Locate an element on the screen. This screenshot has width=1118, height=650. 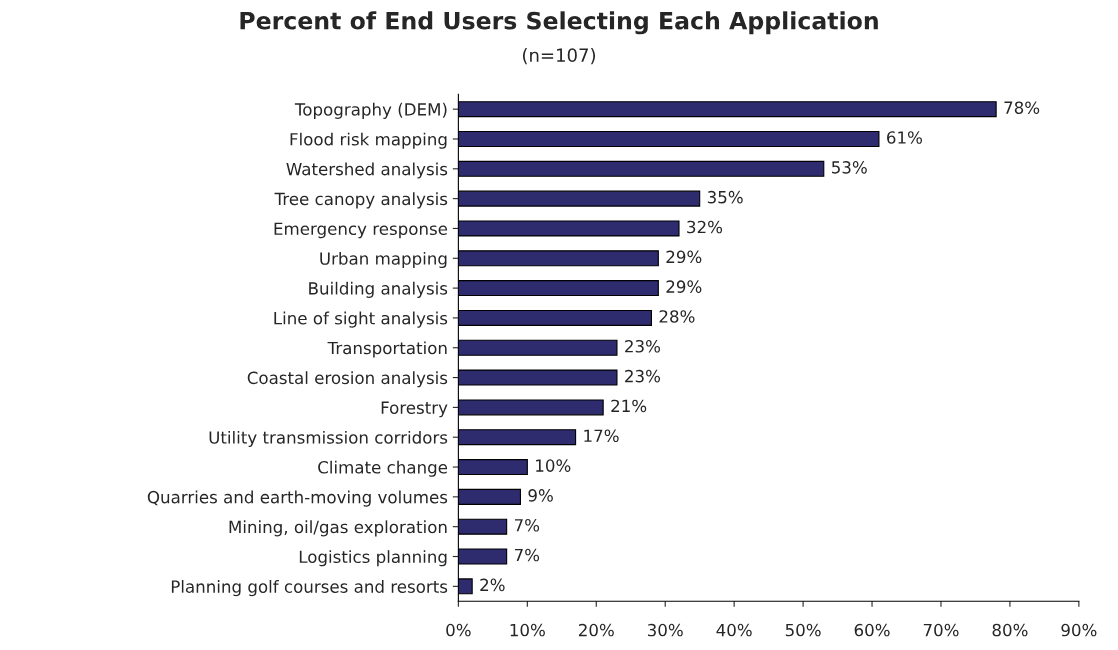
y-tick-label: Mining, oil/gas exploration is located at coordinates (338, 528).